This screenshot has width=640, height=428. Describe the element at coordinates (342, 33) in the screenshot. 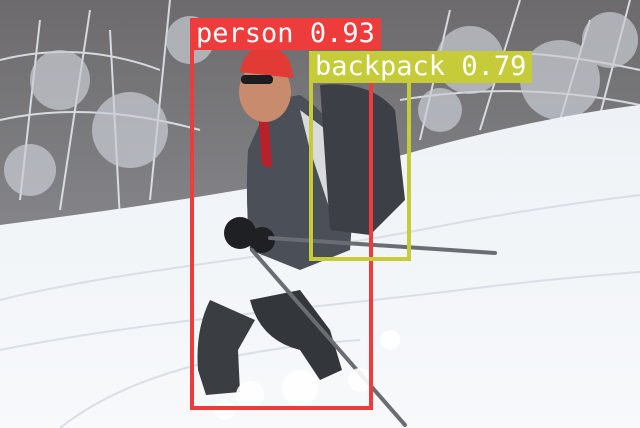

I see `detection-confidence: 0.93` at that location.